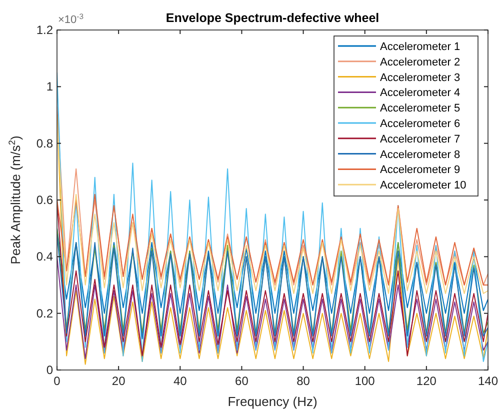 This screenshot has height=414, width=502. I want to click on x-tick-label: 120, so click(426, 381).